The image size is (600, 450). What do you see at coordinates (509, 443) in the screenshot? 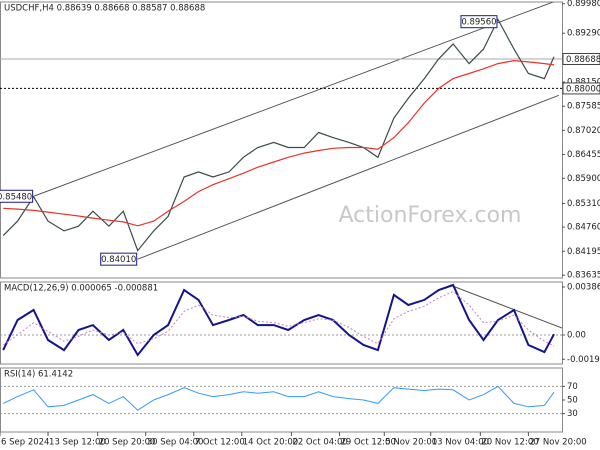
I see `x-tick-label: 20 Nov 12:00` at bounding box center [509, 443].